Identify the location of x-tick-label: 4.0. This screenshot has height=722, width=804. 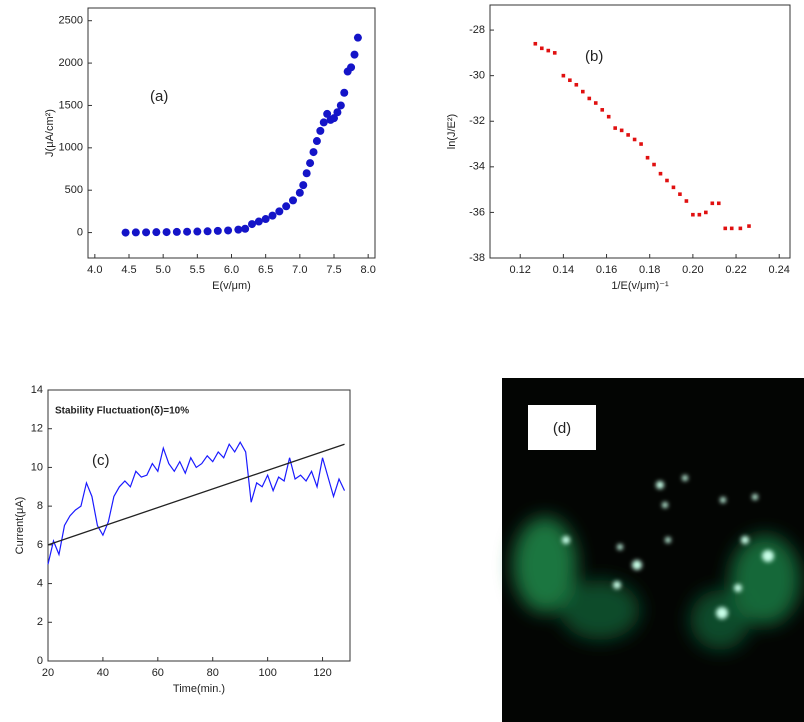
(94, 270).